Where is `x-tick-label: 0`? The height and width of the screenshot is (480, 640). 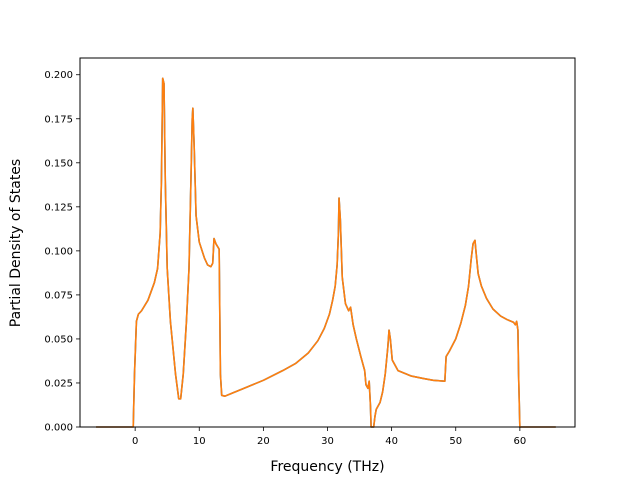 x-tick-label: 0 is located at coordinates (135, 441).